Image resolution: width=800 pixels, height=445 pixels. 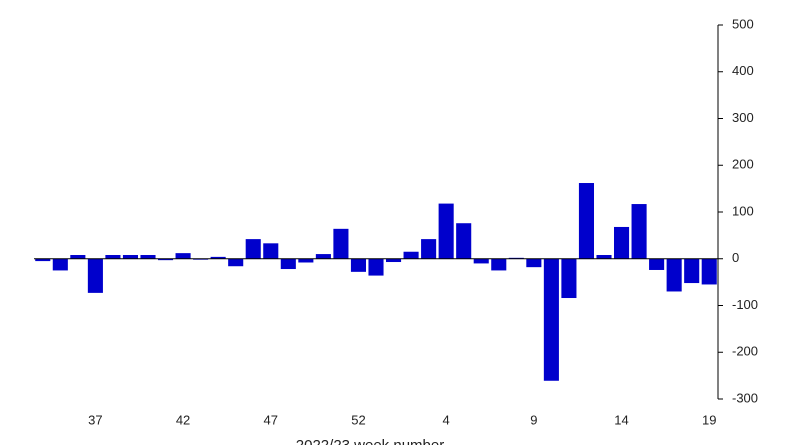 I want to click on y-tick-label: -100, so click(x=745, y=304).